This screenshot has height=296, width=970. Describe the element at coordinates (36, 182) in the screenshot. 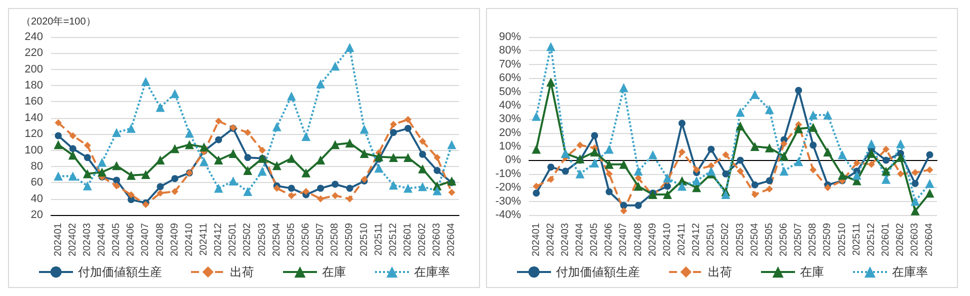

I see `y-tick-label: 60` at that location.